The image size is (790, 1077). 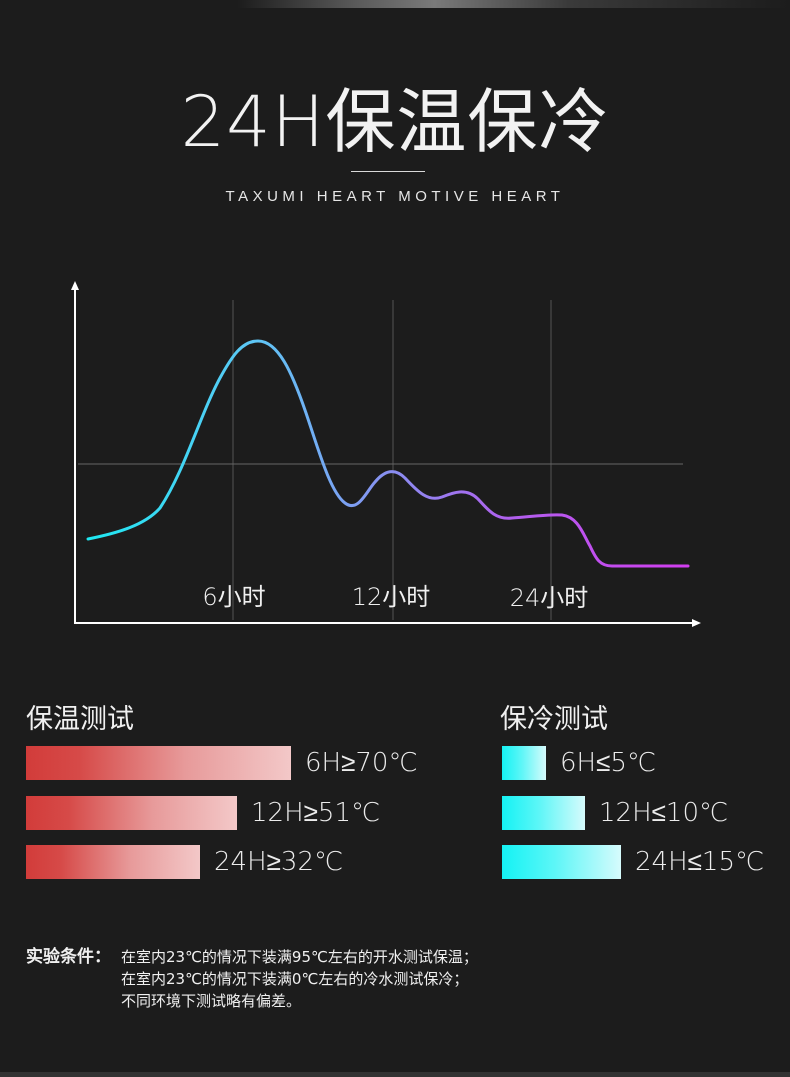 What do you see at coordinates (395, 1074) in the screenshot?
I see `bottom-edge-shade` at bounding box center [395, 1074].